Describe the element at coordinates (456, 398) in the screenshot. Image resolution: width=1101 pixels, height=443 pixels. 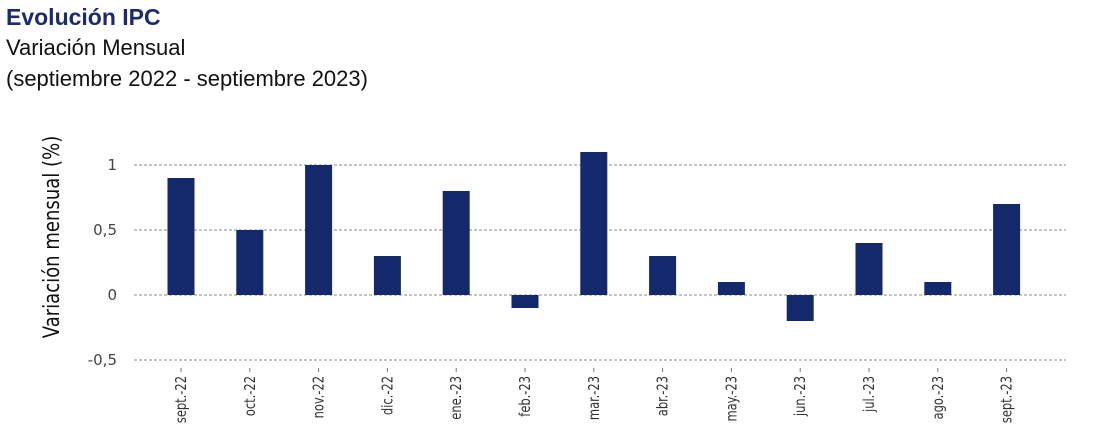
I see `x-tick-label: ene.-23` at that location.